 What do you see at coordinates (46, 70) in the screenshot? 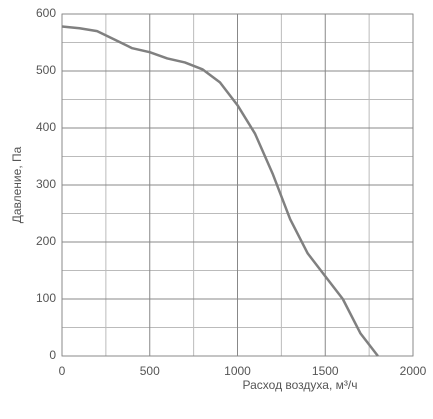
I see `y-tick-label: 500` at bounding box center [46, 70].